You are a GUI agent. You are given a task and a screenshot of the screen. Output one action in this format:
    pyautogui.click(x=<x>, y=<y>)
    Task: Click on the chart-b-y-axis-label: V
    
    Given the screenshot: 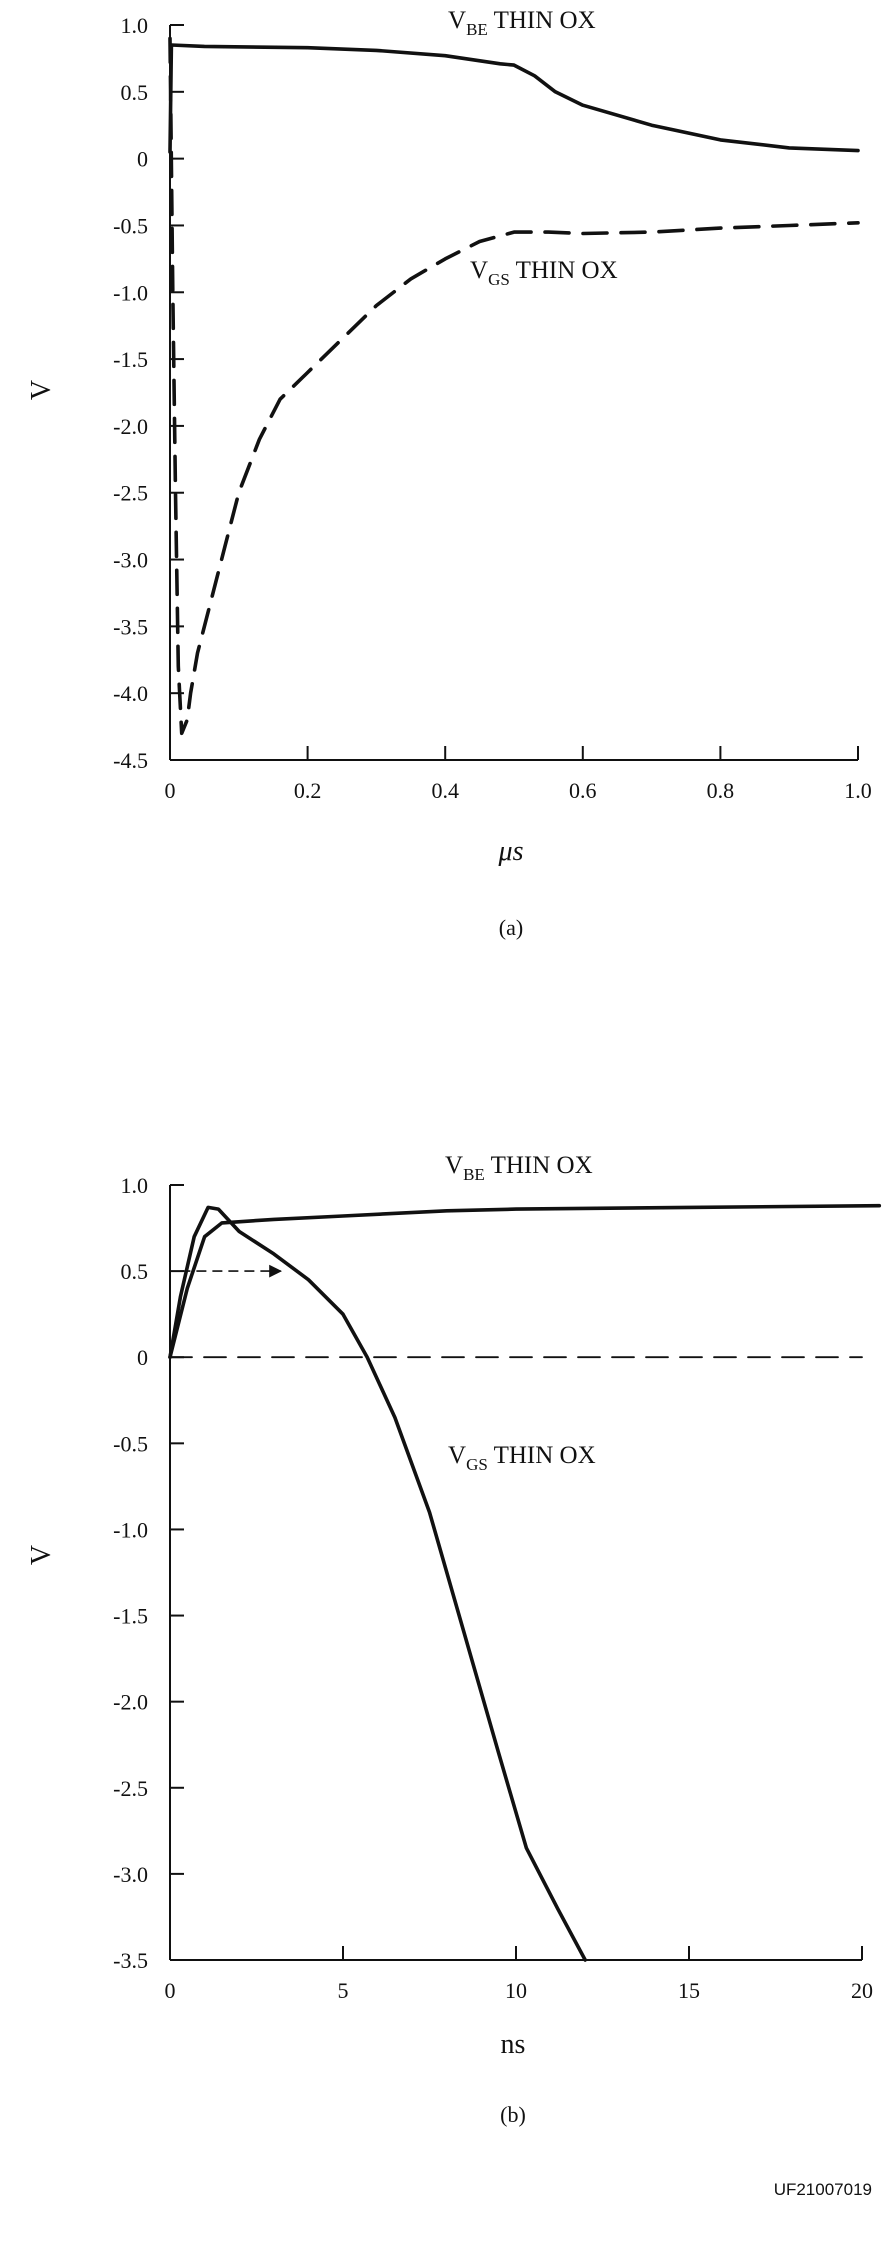 What is the action you would take?
    pyautogui.click(x=41, y=1555)
    